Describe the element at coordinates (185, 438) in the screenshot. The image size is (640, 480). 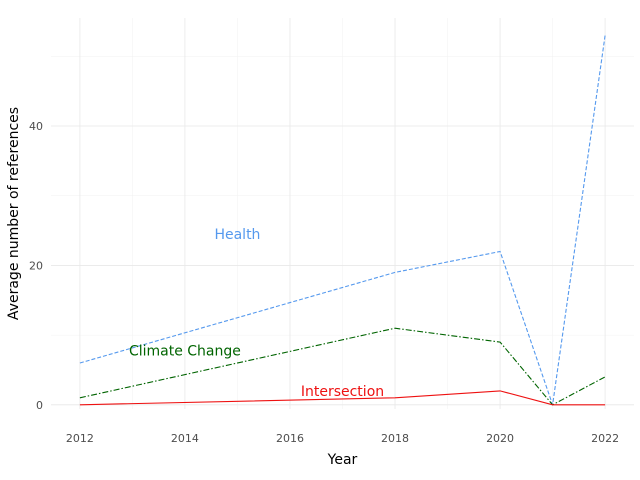
I see `x-tick-label: 2014` at that location.